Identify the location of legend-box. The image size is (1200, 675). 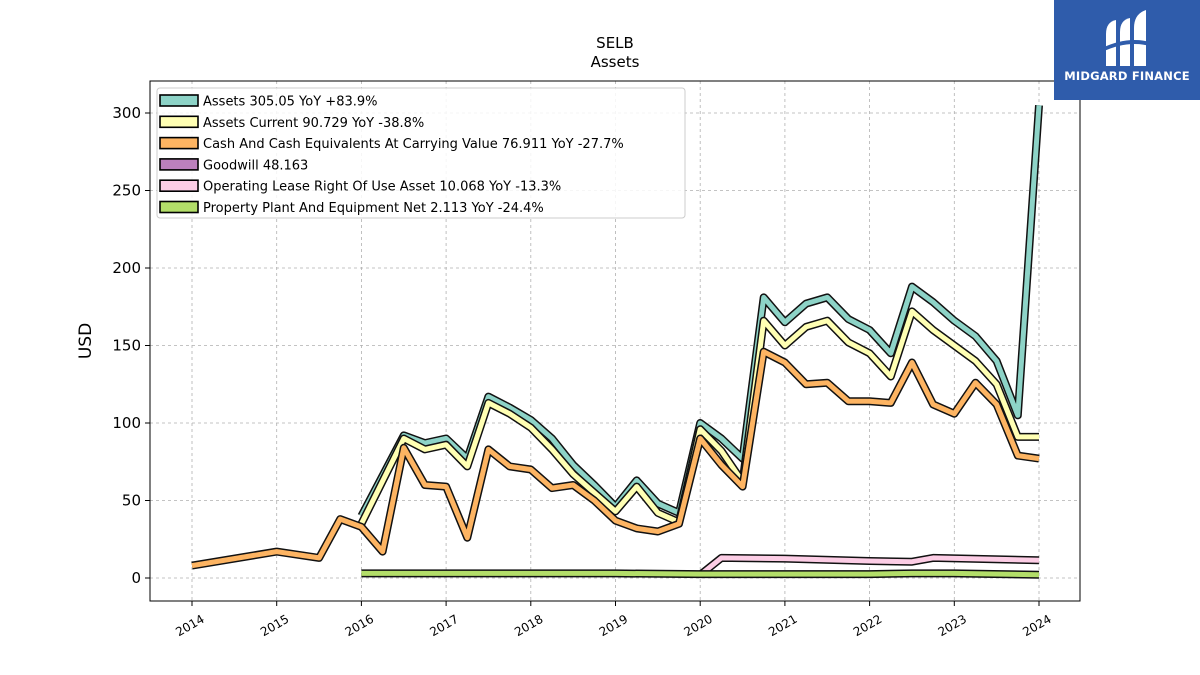
(421, 153).